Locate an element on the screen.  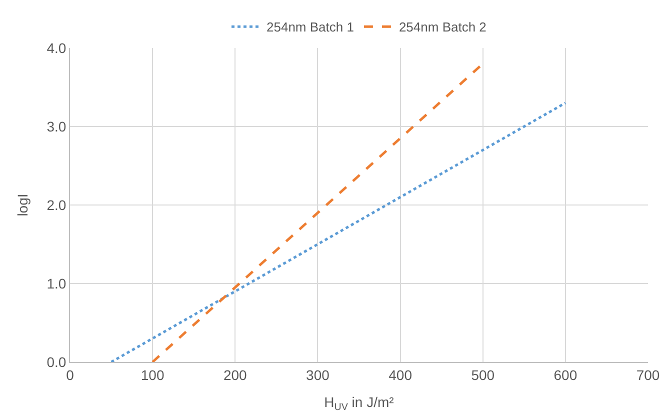
x-tick-label: 400 is located at coordinates (400, 374).